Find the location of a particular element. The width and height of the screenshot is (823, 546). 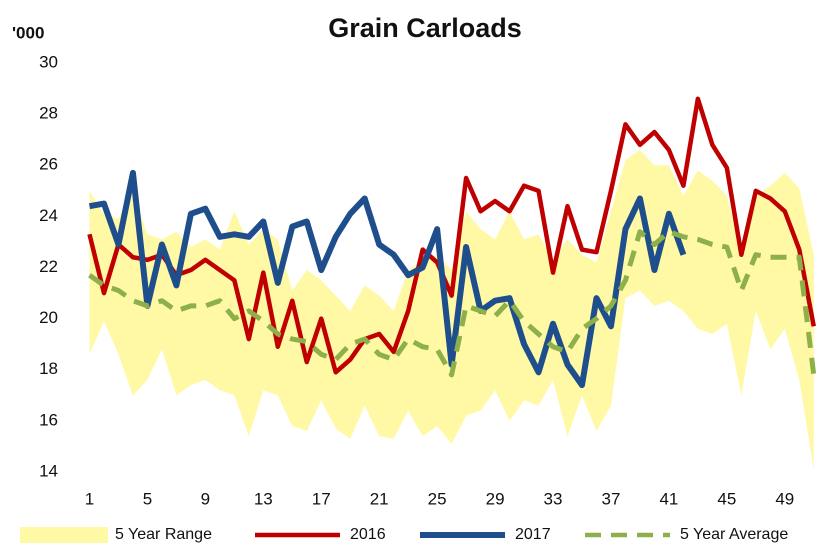

y-tick-label: 30 is located at coordinates (48, 61).